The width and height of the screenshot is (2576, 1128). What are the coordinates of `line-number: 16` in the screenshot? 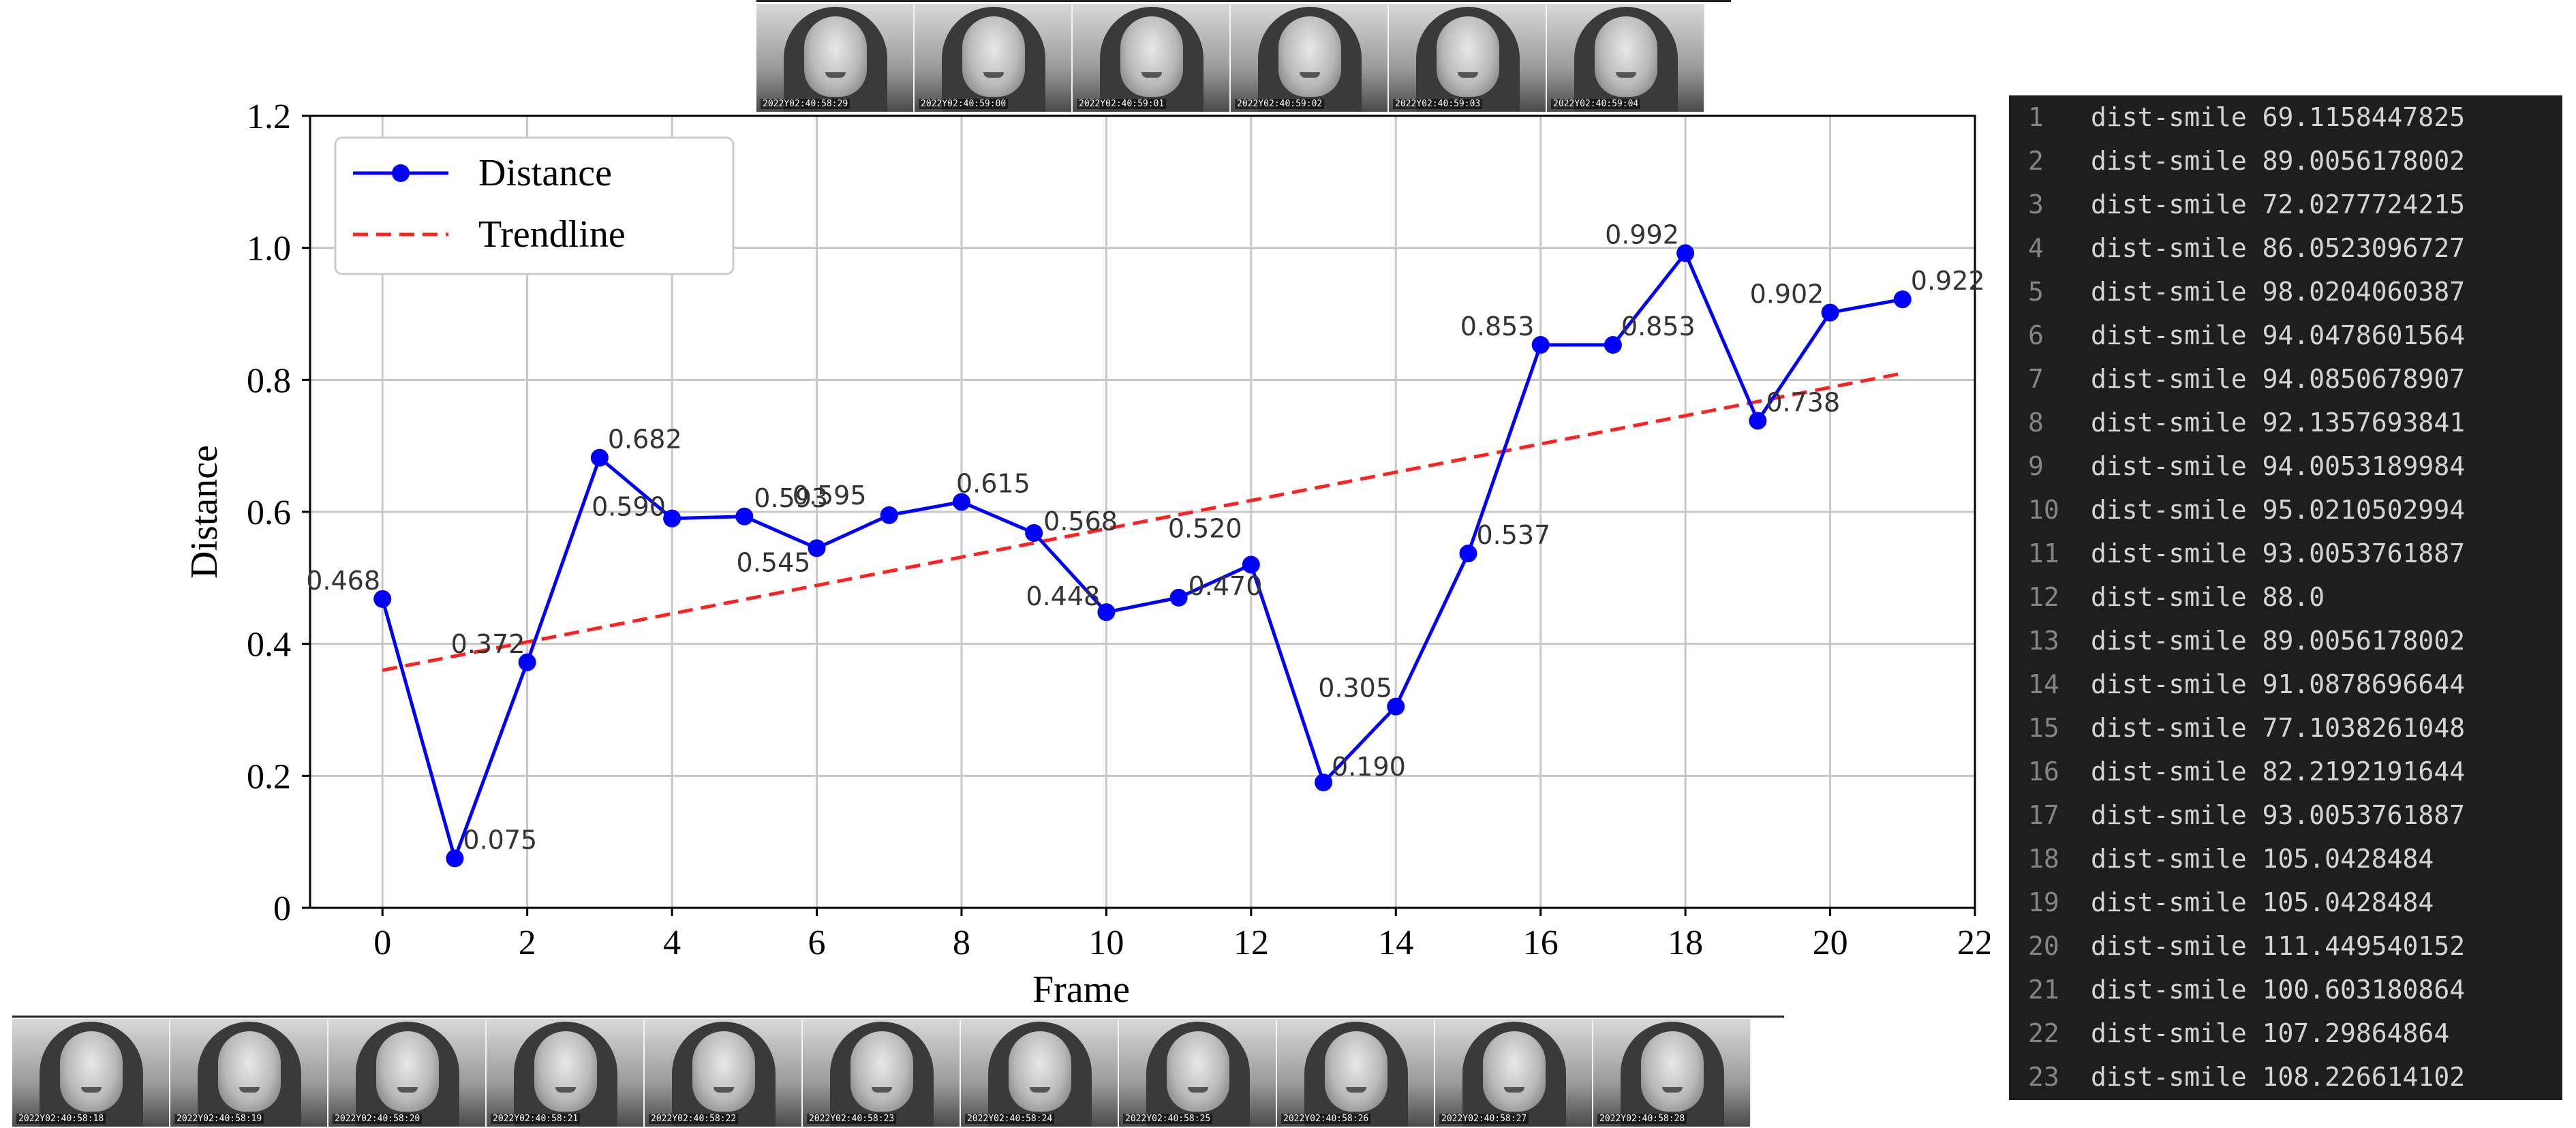 It's located at (2044, 772).